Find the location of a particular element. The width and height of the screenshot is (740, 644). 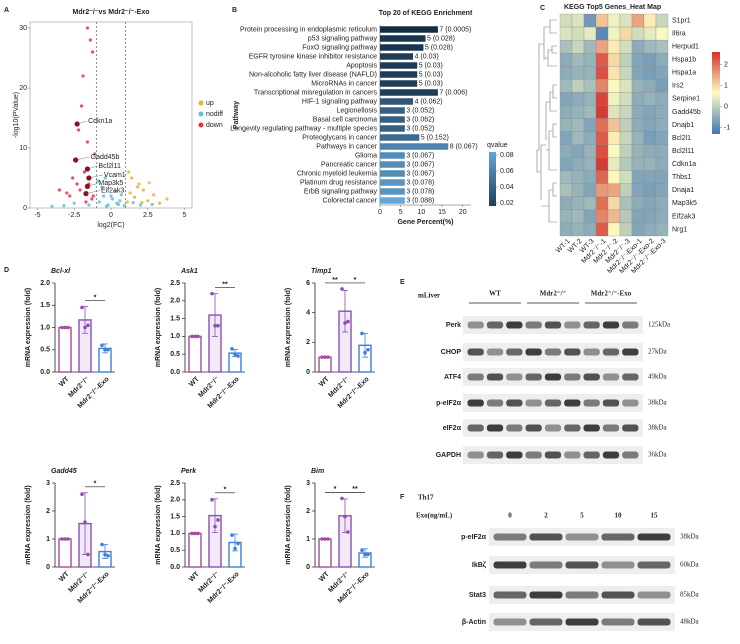

blot-protein: Perk is located at coordinates (453, 325).